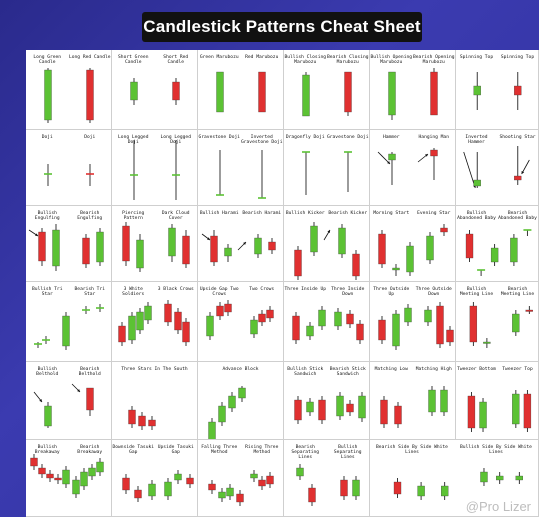 This screenshot has width=539, height=517. What do you see at coordinates (348, 213) in the screenshot?
I see `pattern-label: Bearish Kicker` at bounding box center [348, 213].